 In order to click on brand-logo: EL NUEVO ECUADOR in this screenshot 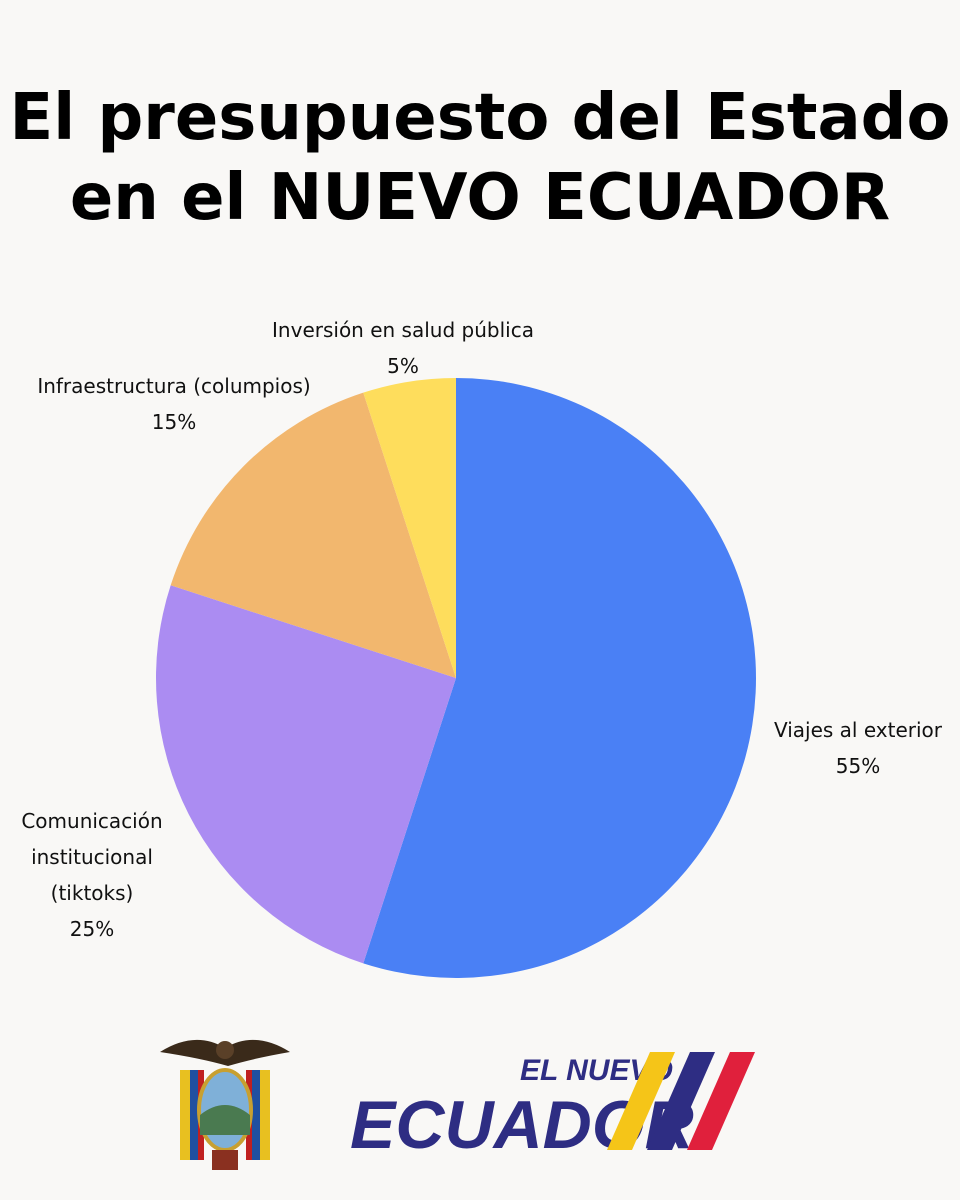, I will do `click(552, 1107)`.